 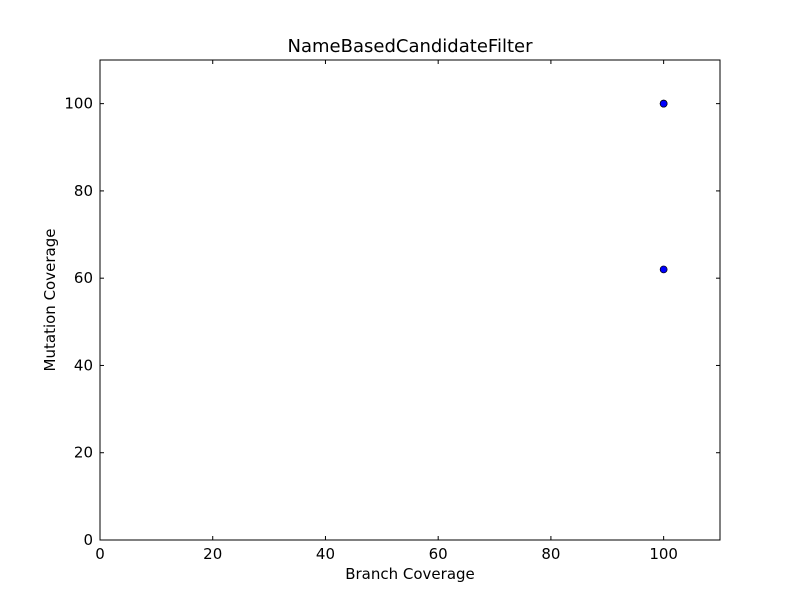 I want to click on x-tick-label-60: 60, so click(x=438, y=554).